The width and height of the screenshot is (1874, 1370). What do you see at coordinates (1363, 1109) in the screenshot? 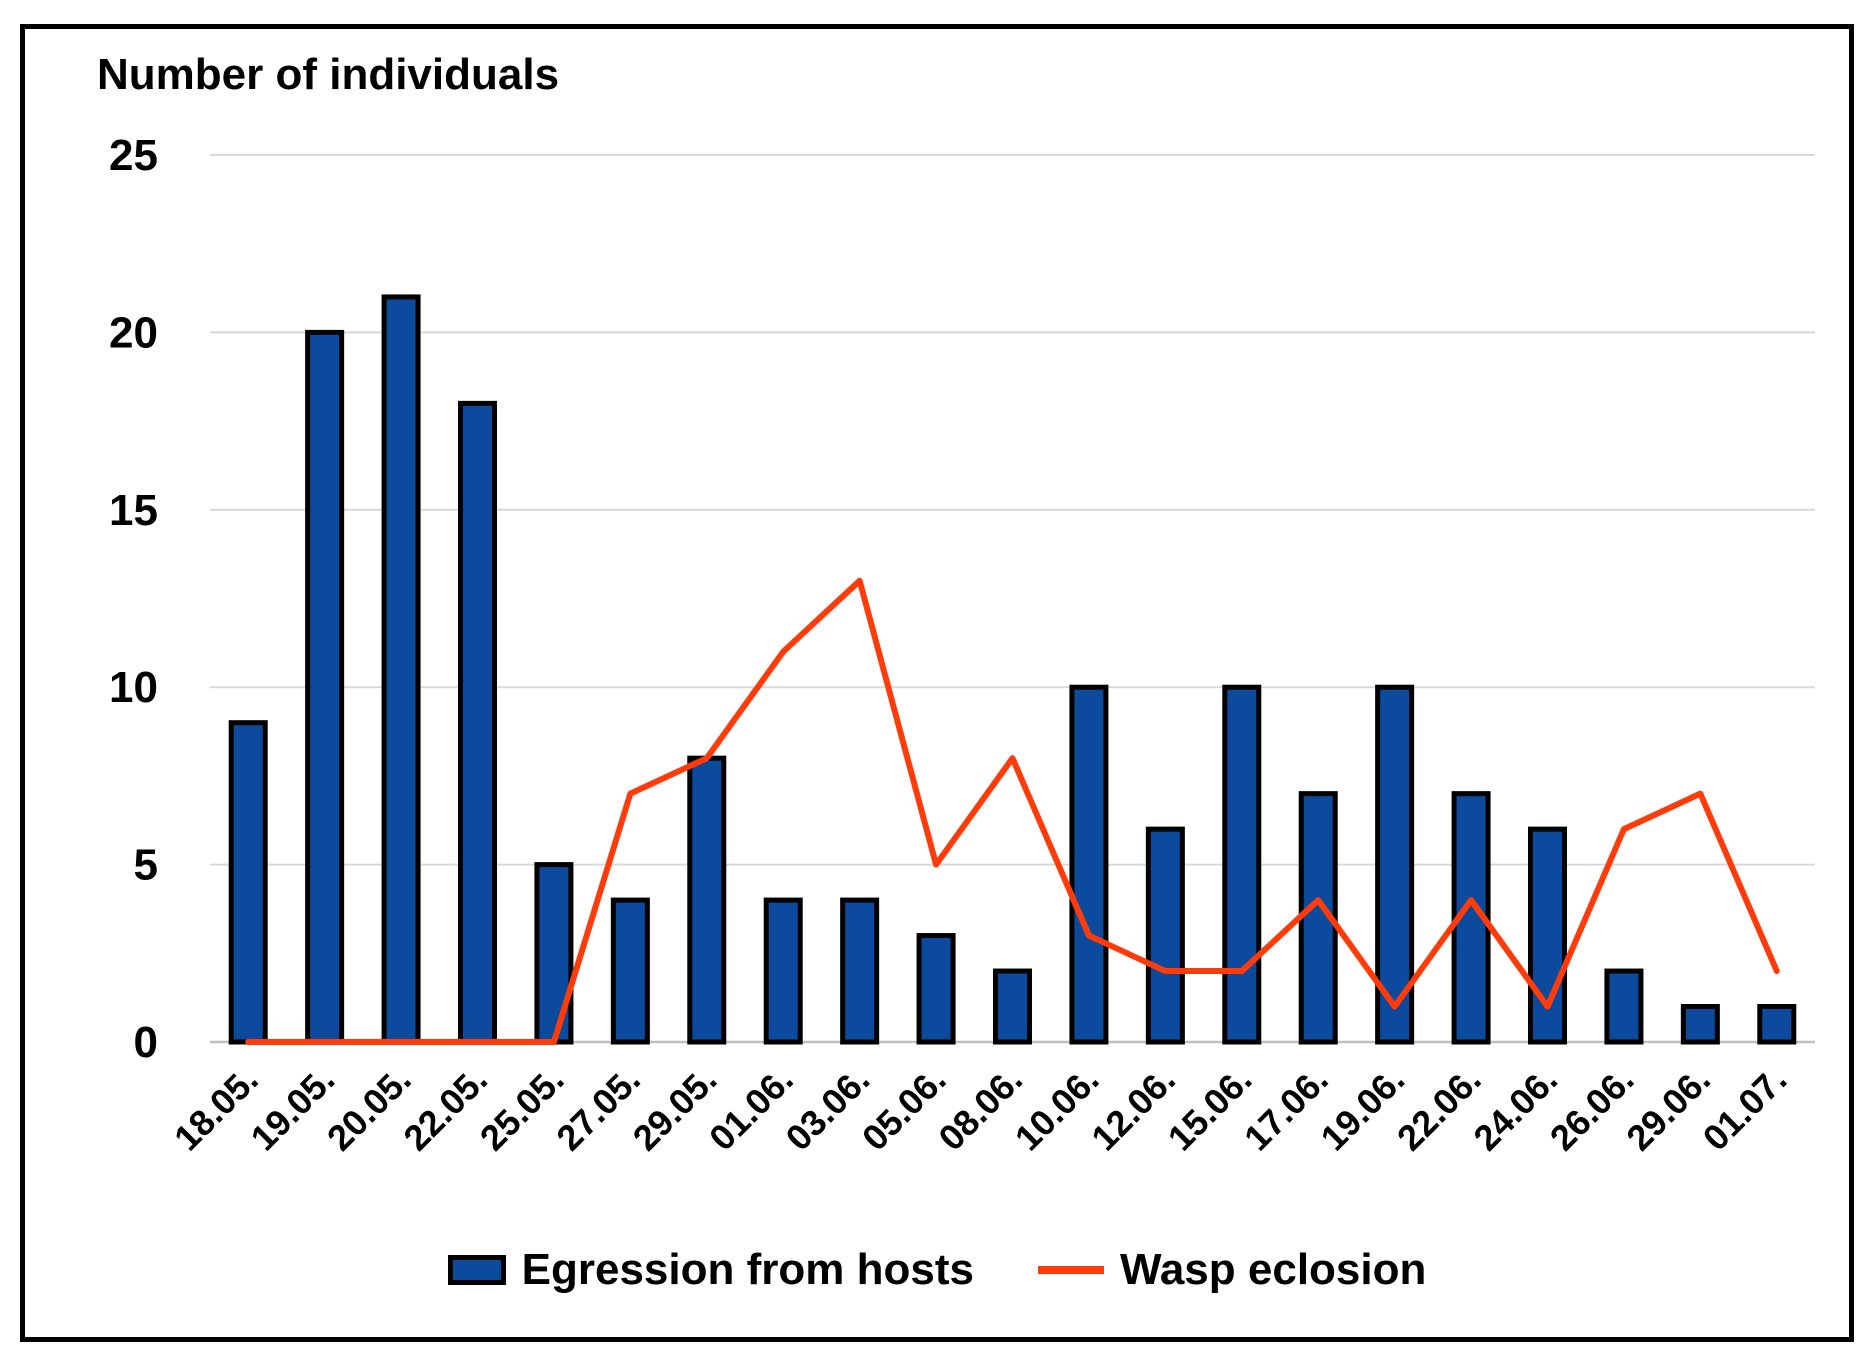
I see `x-tick-label: 19.06.` at bounding box center [1363, 1109].